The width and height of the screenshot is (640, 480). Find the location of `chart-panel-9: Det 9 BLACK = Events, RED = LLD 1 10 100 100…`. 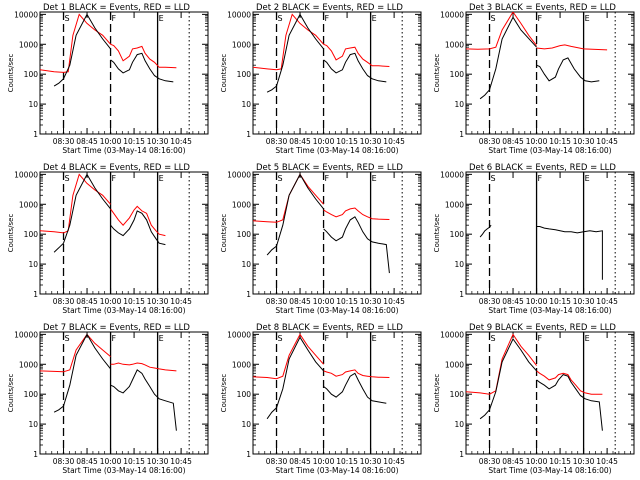

chart-panel-9: Det 9 BLACK = Events, RED = LLD 1 10 100 100… is located at coordinates (534, 399).